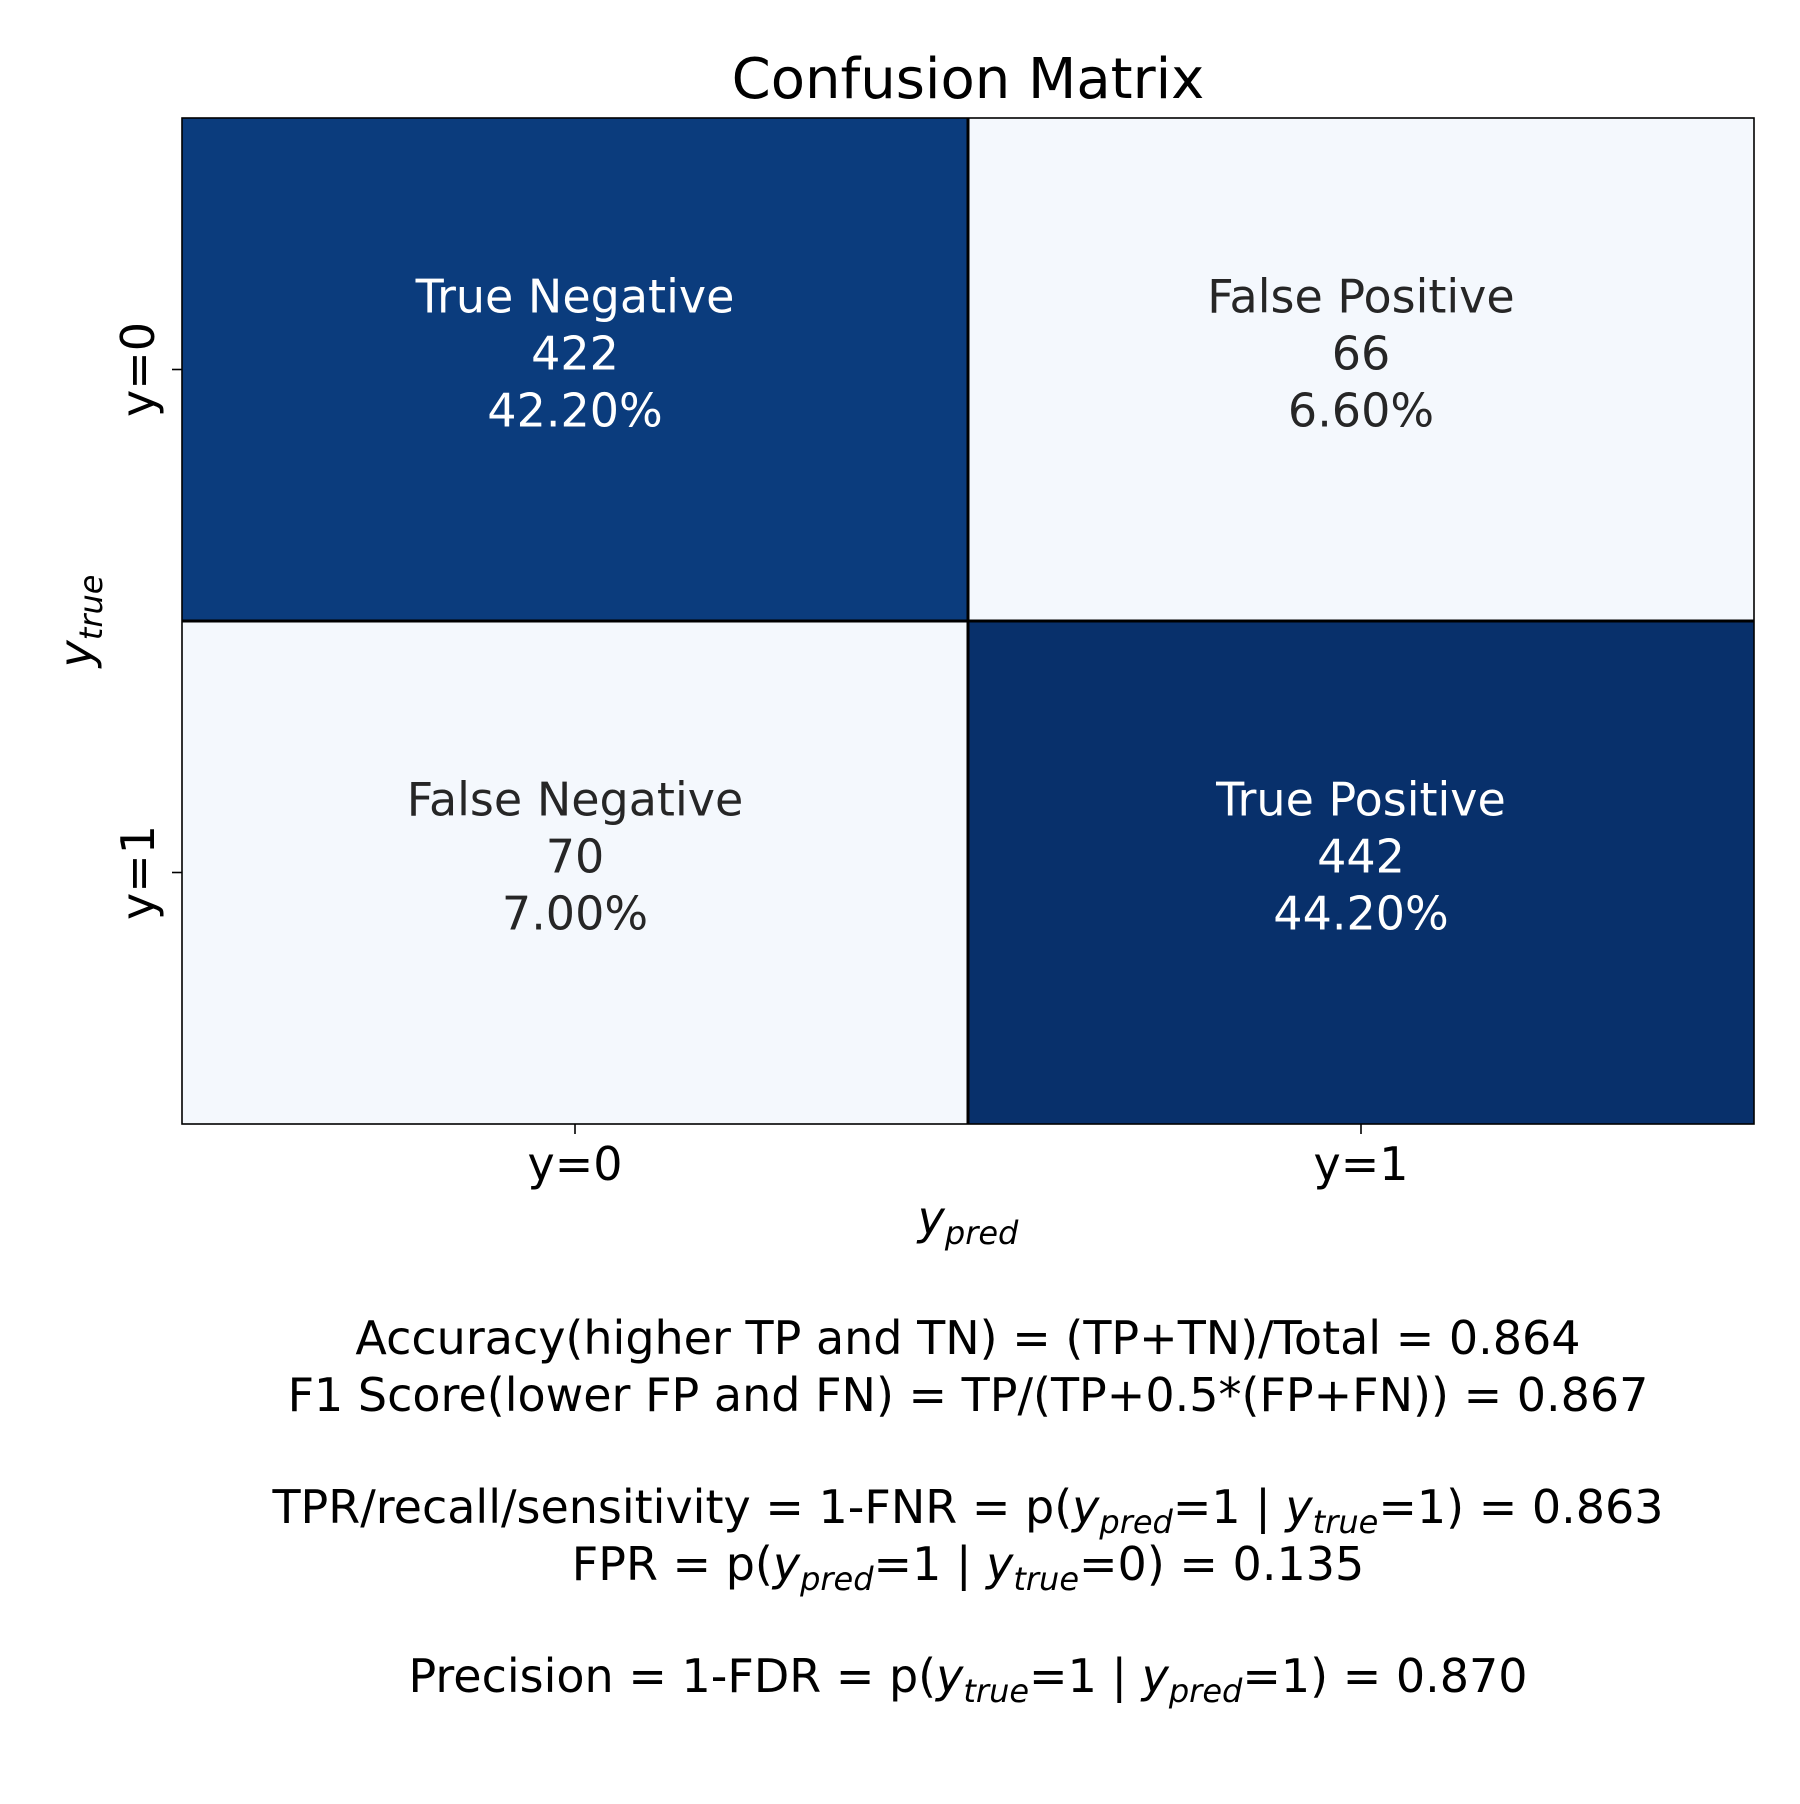 This screenshot has width=1800, height=1804. What do you see at coordinates (1384, 1676) in the screenshot?
I see `metric-segment: =1) = 0.870` at bounding box center [1384, 1676].